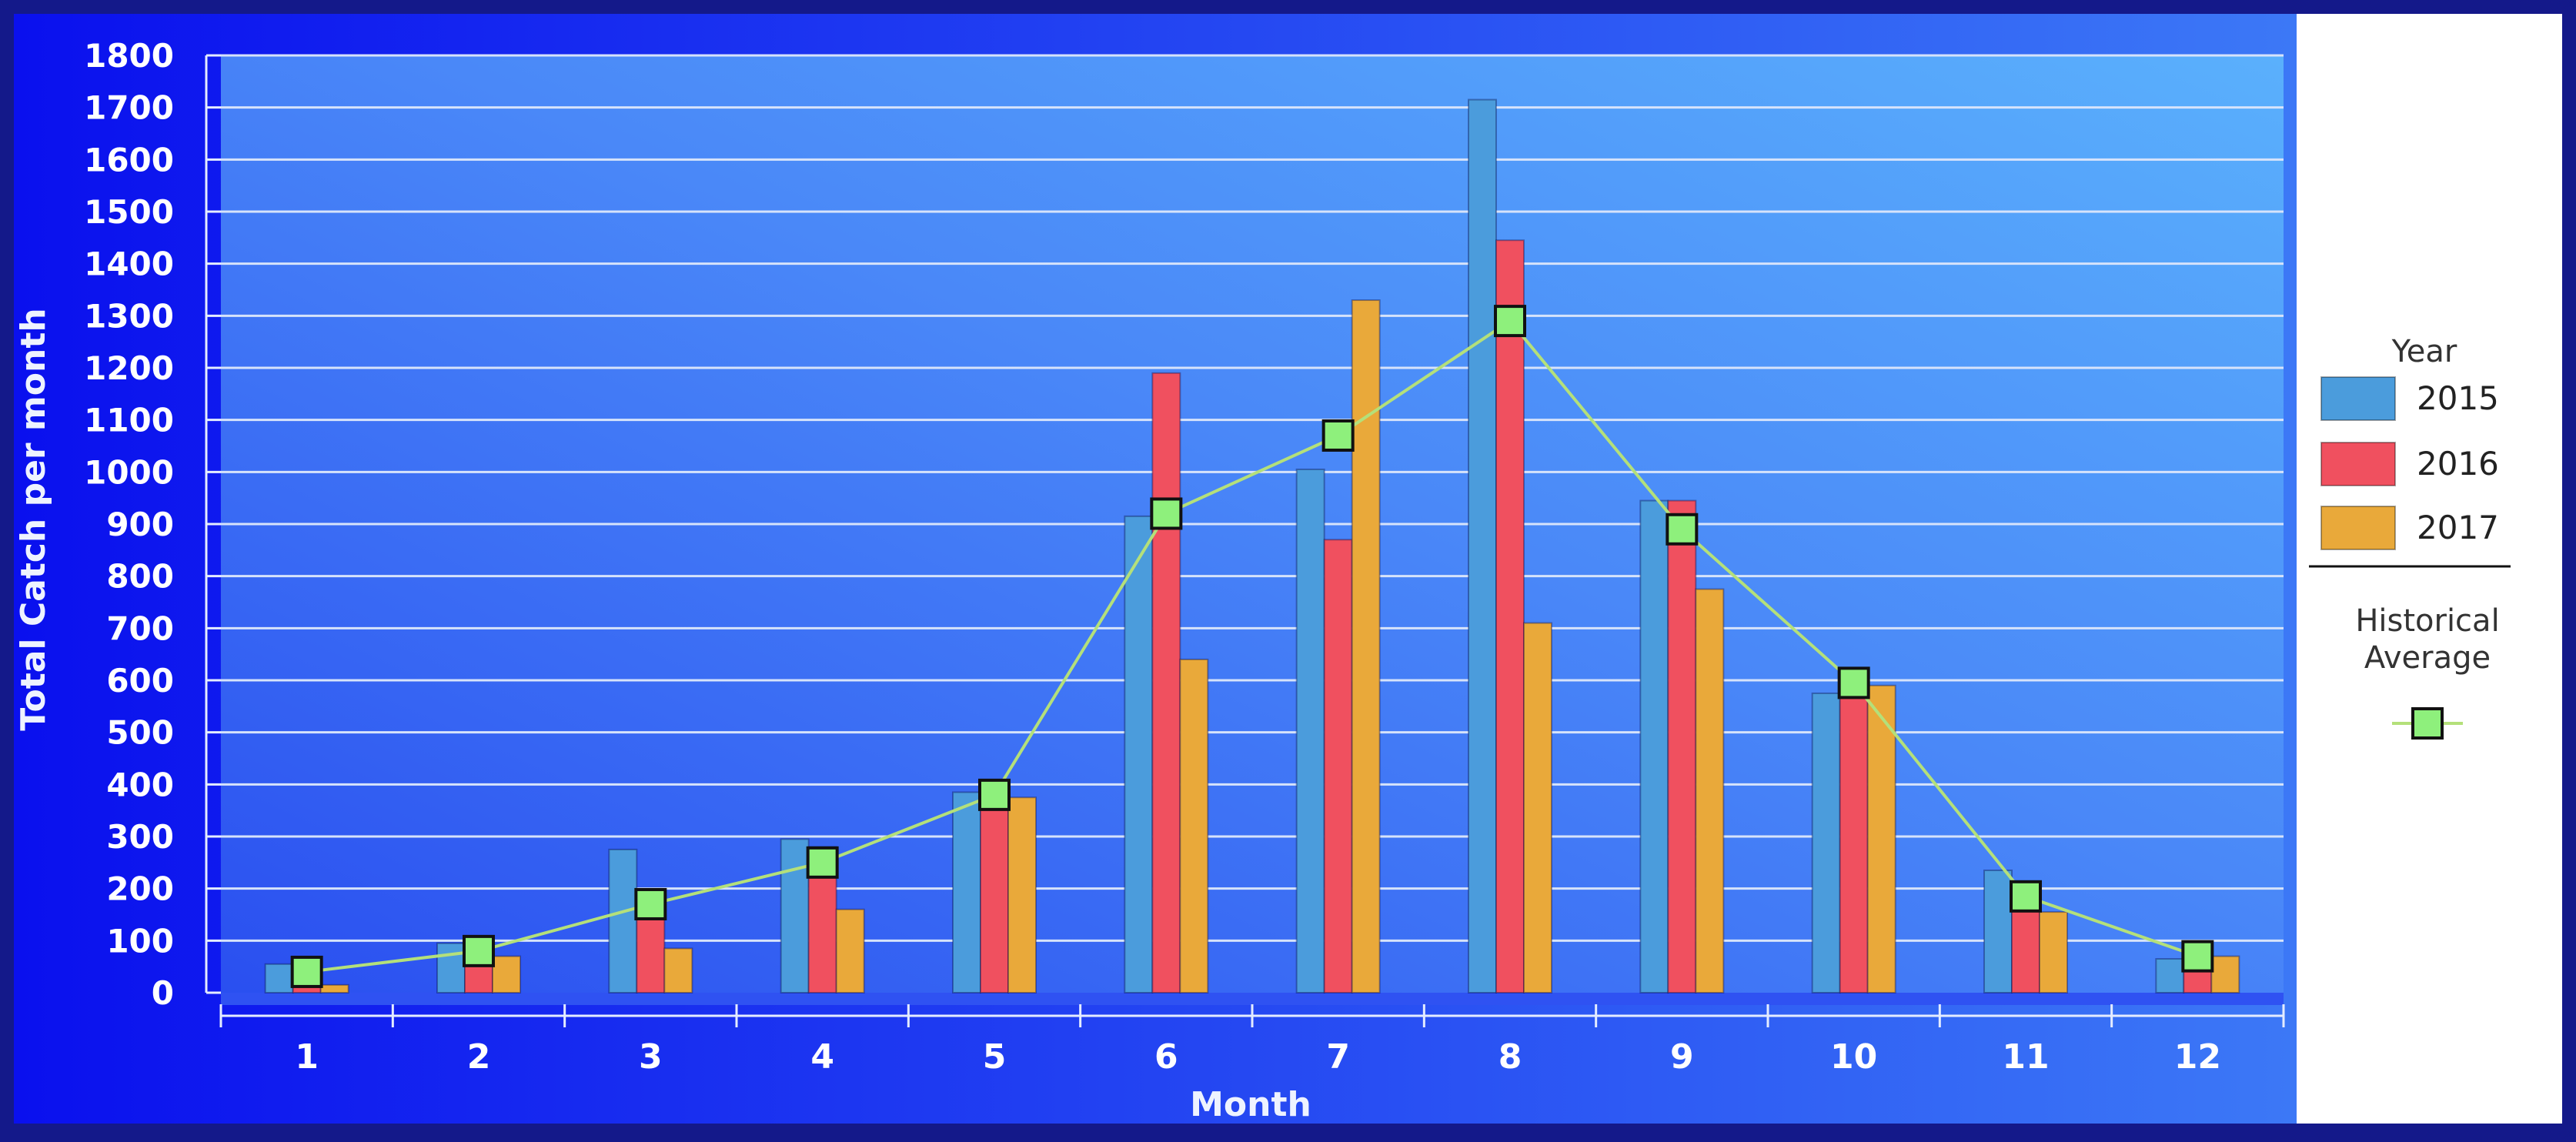 The width and height of the screenshot is (2576, 1142). Describe the element at coordinates (995, 1057) in the screenshot. I see `x-tick-label: 5` at that location.